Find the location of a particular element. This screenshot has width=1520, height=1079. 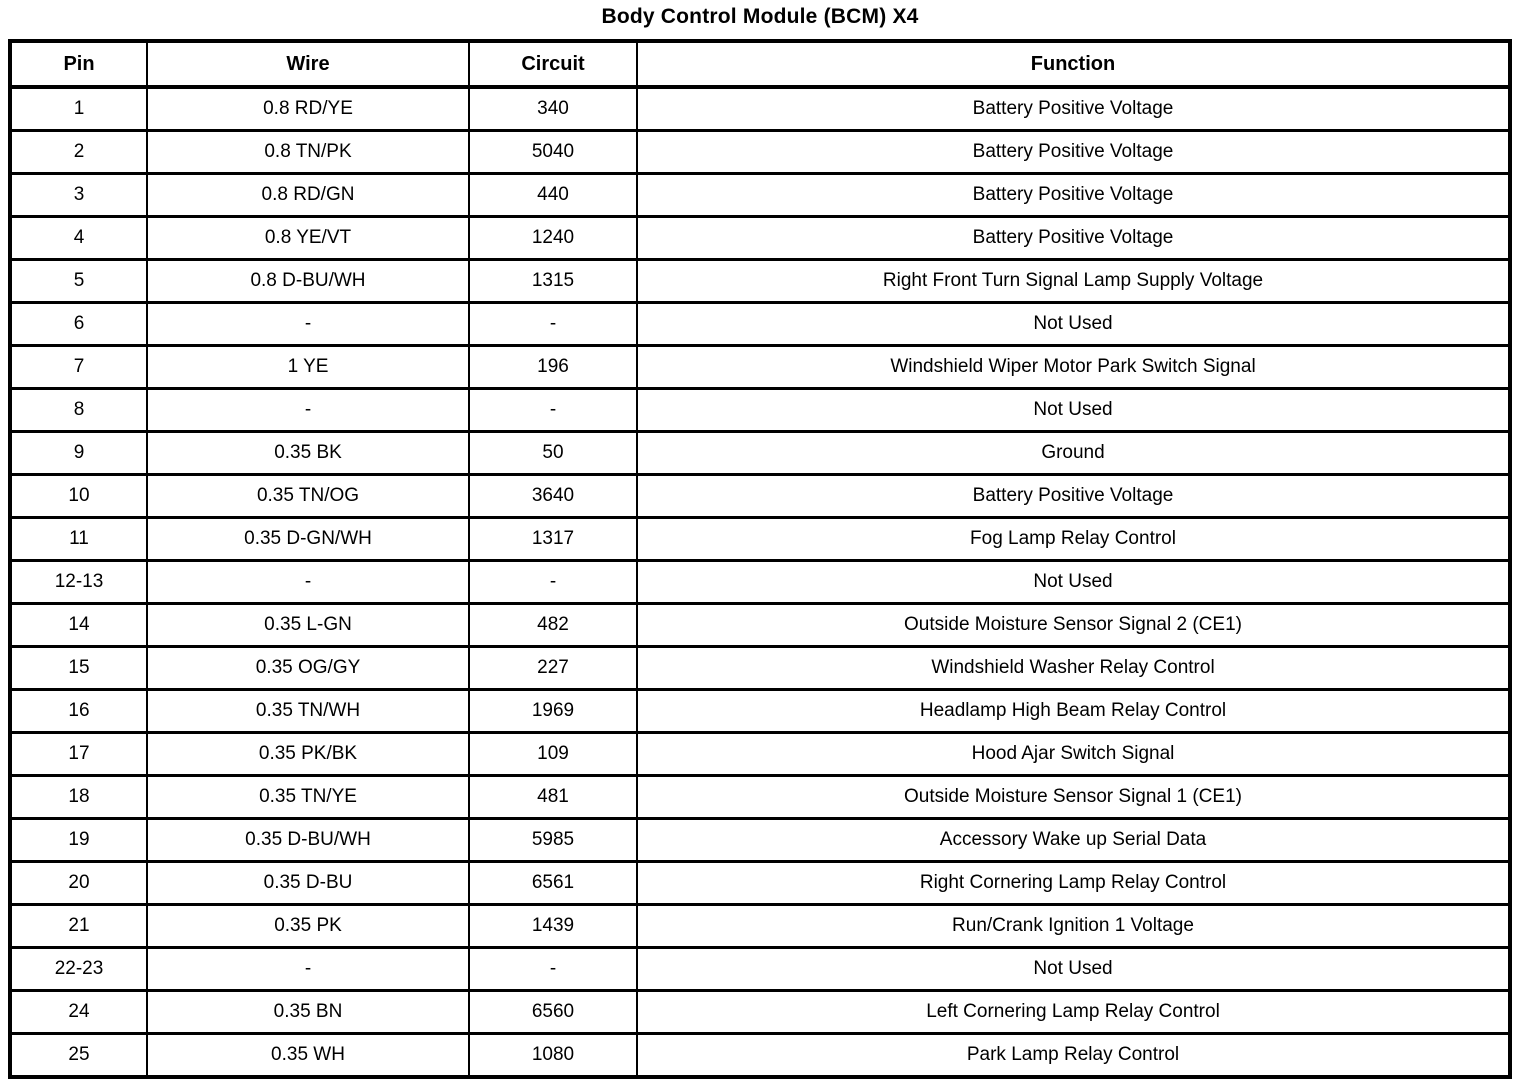

table-row: 17 0.35 PK/BK 109 Hood Ajar Switch Signal is located at coordinates (760, 754).